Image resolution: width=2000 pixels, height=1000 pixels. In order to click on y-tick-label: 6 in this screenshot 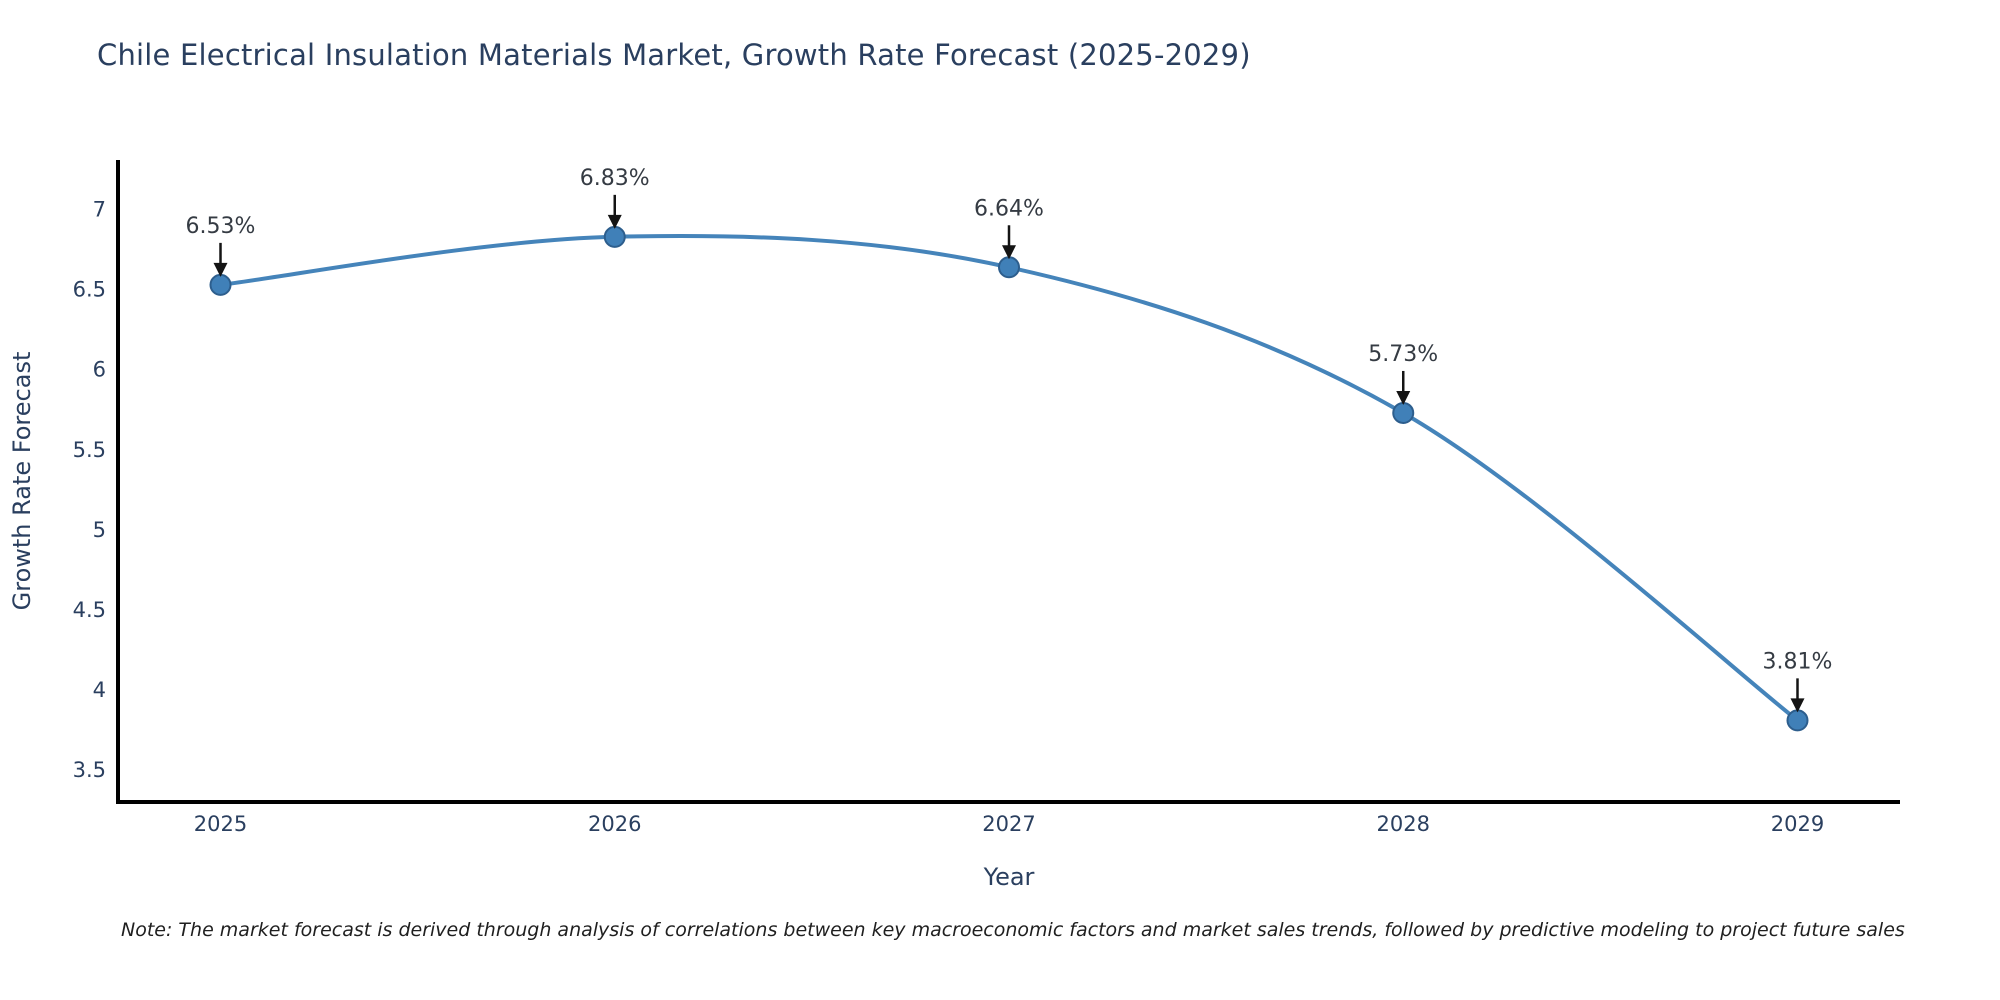, I will do `click(99, 370)`.